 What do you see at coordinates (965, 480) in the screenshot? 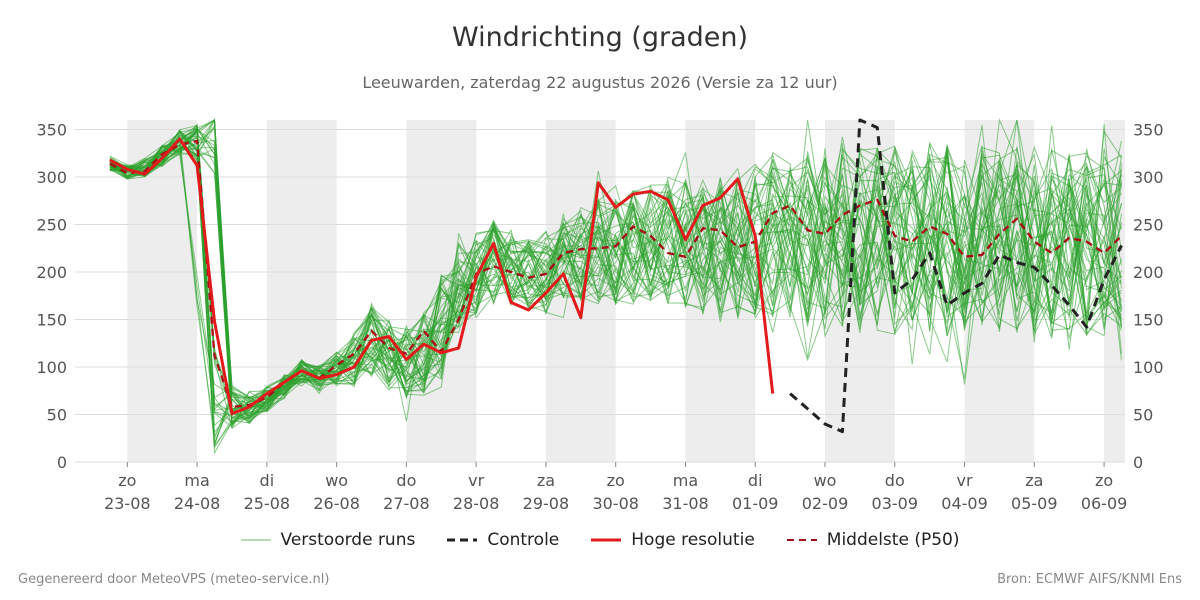
I see `x-tick-weekday-04-09: vr` at bounding box center [965, 480].